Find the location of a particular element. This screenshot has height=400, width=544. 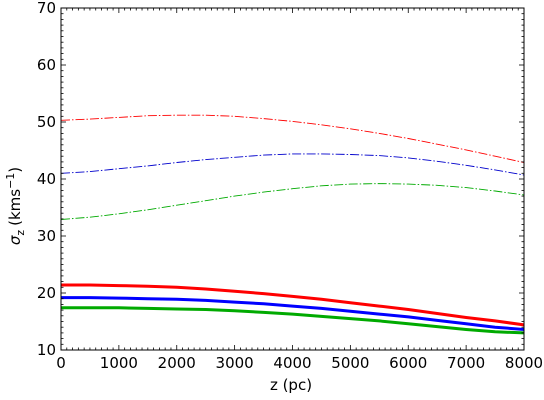

x-tick-label: 2000 is located at coordinates (177, 363).